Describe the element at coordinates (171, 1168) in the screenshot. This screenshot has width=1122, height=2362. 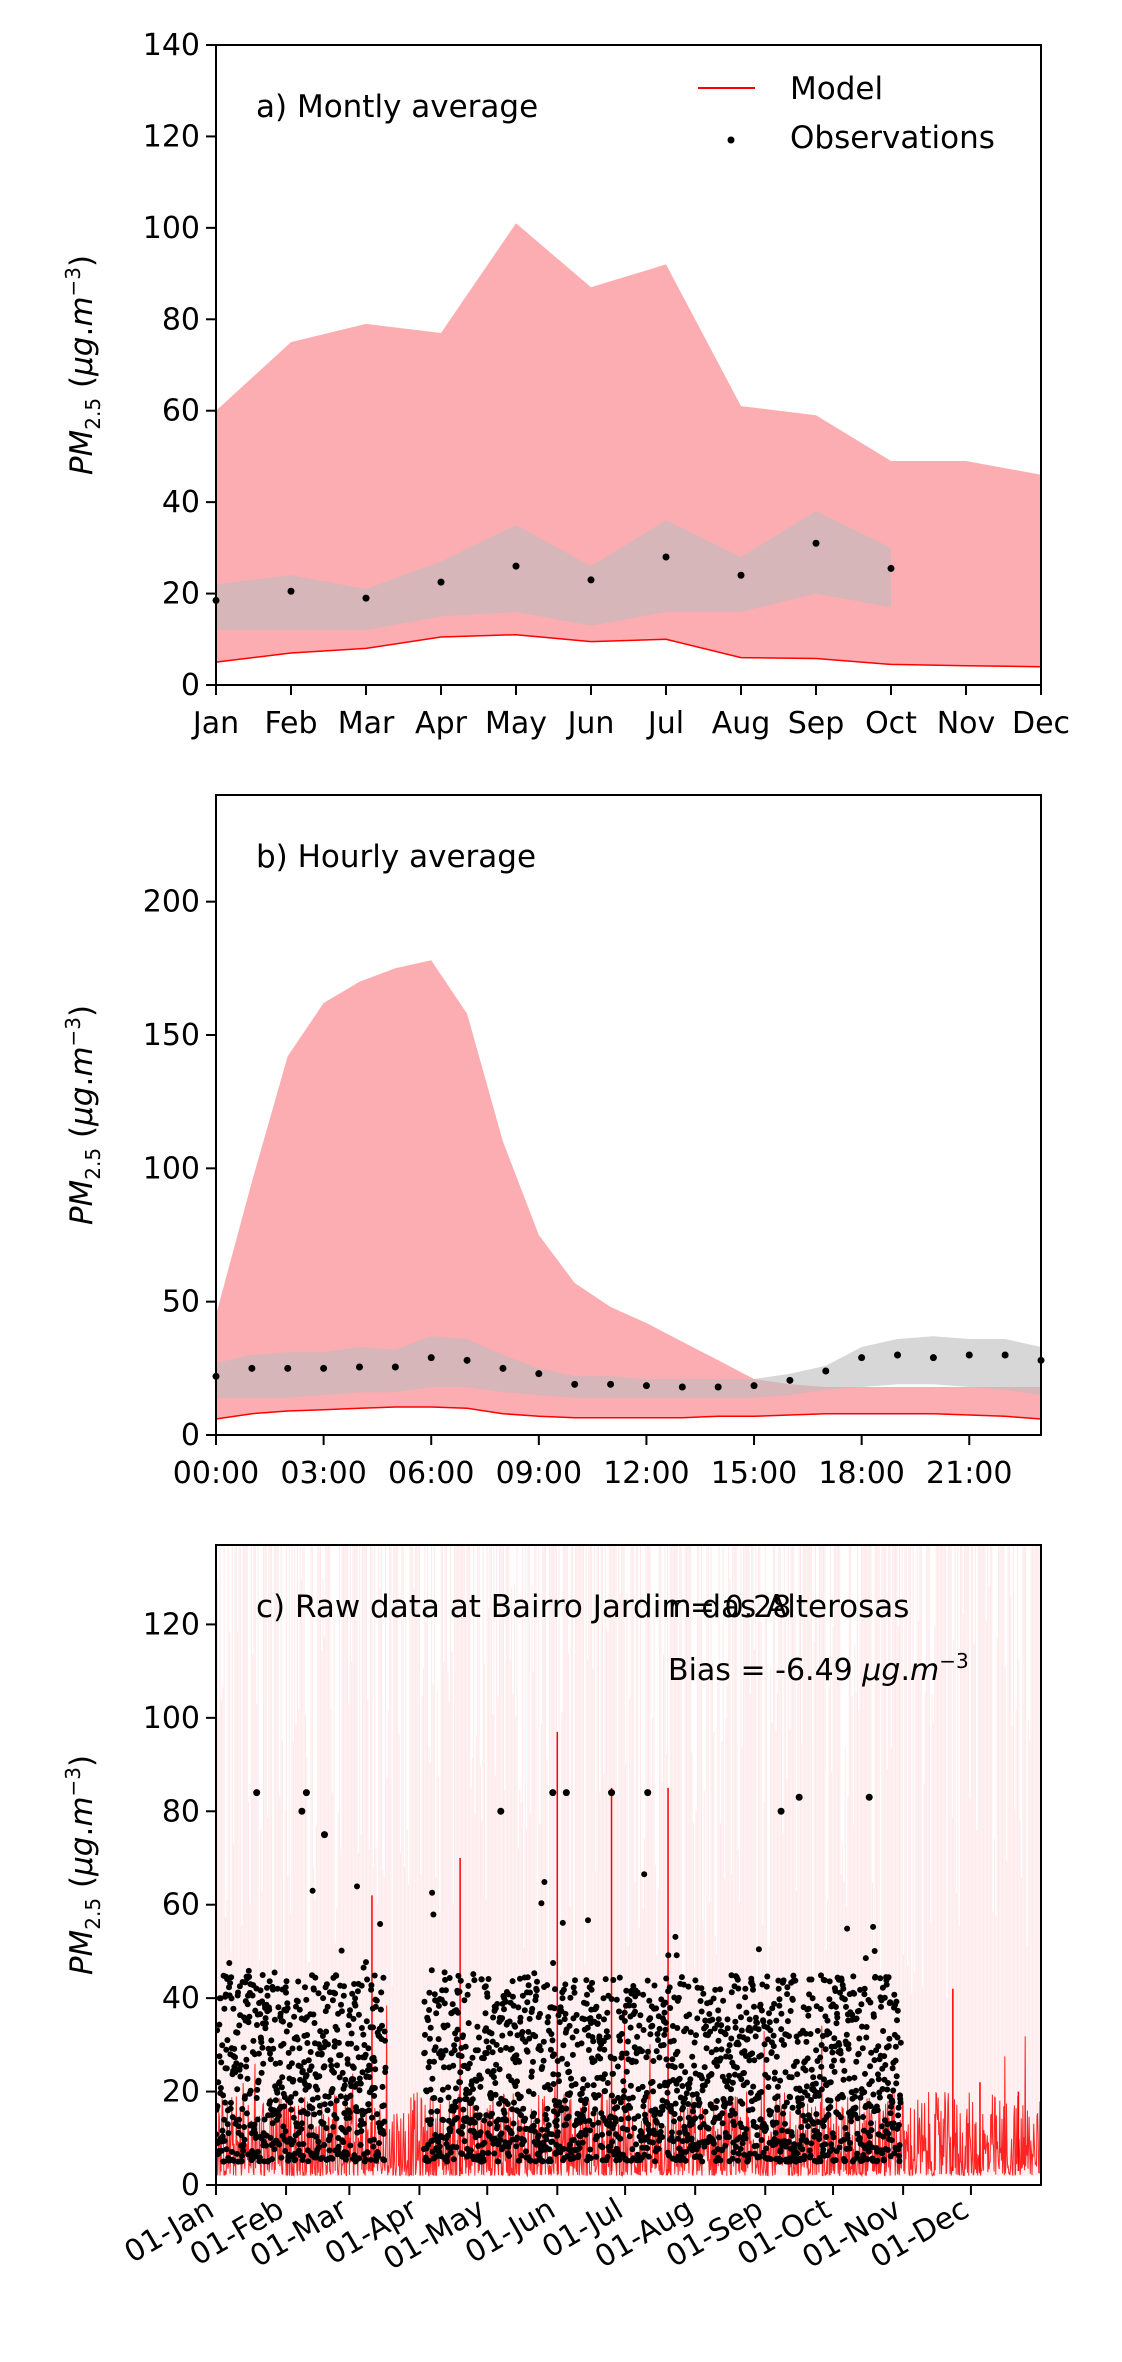
I see `y-tick-label: 100` at that location.